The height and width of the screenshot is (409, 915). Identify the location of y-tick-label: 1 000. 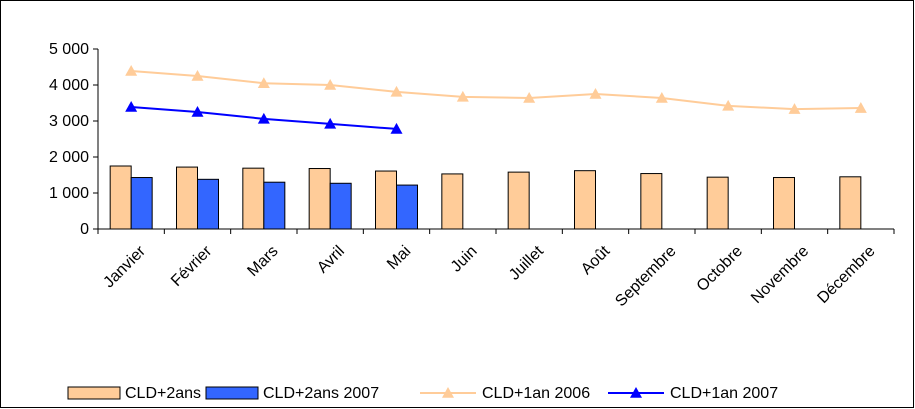
(69, 193).